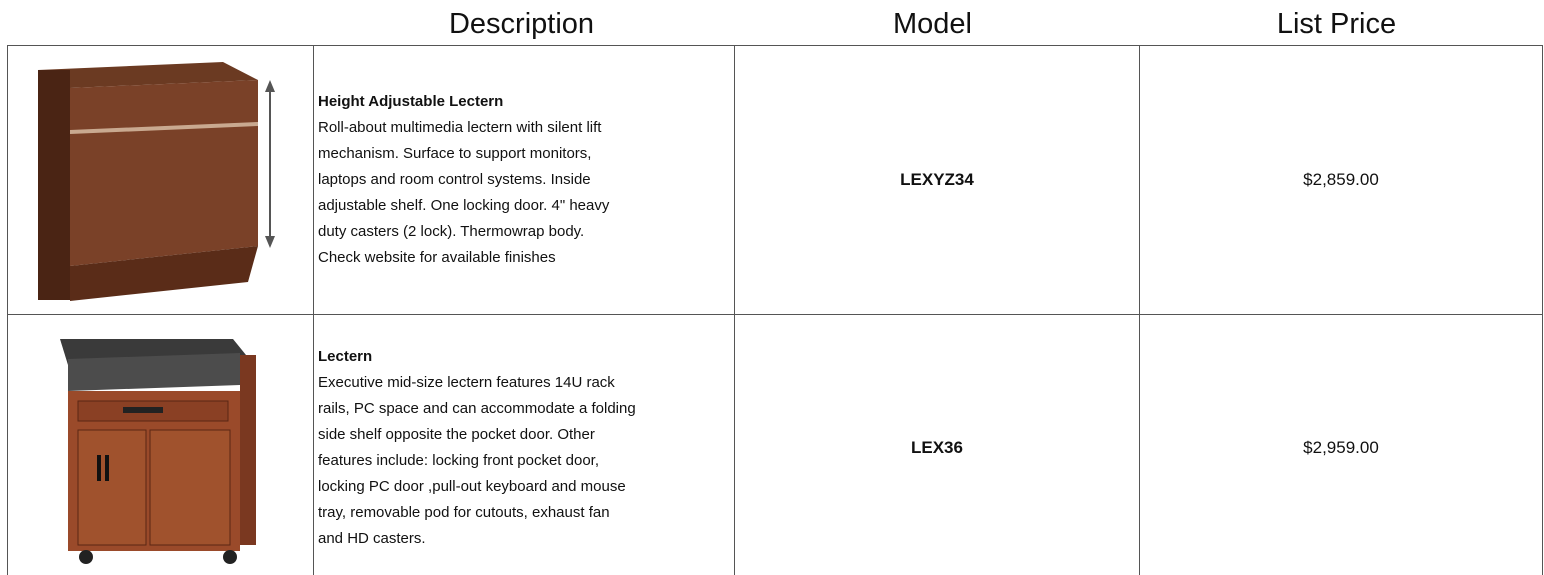  Describe the element at coordinates (1341, 444) in the screenshot. I see `price-cell: $2,959.00` at that location.